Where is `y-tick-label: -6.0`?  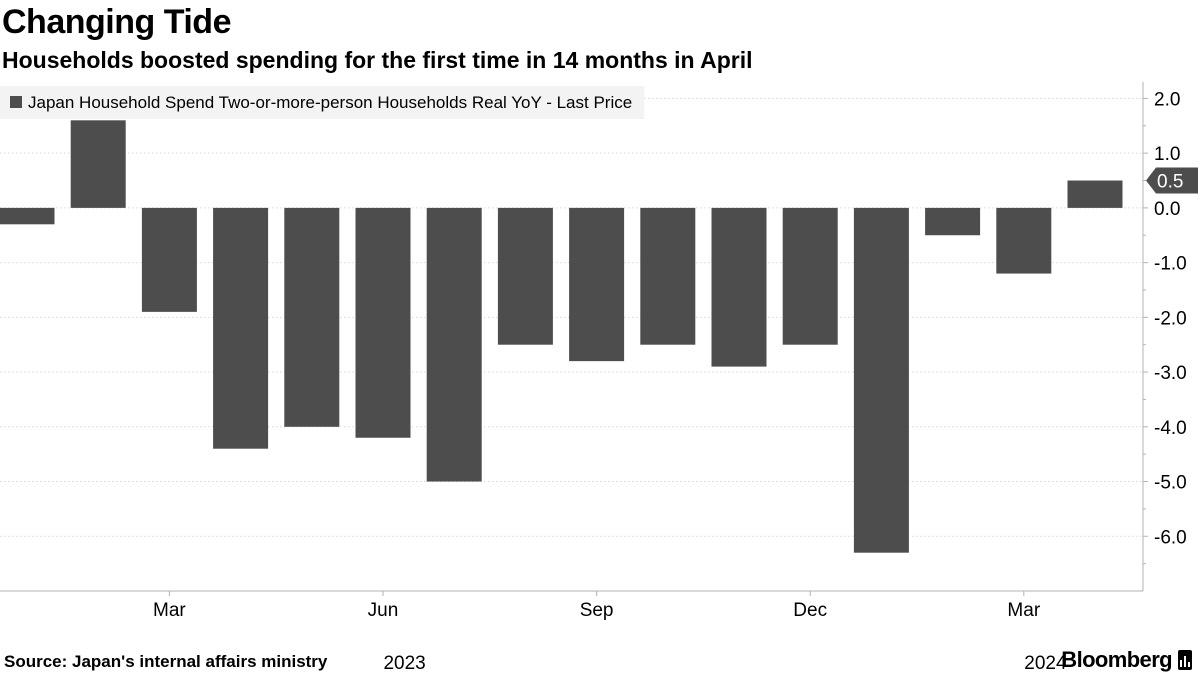
y-tick-label: -6.0 is located at coordinates (1170, 537).